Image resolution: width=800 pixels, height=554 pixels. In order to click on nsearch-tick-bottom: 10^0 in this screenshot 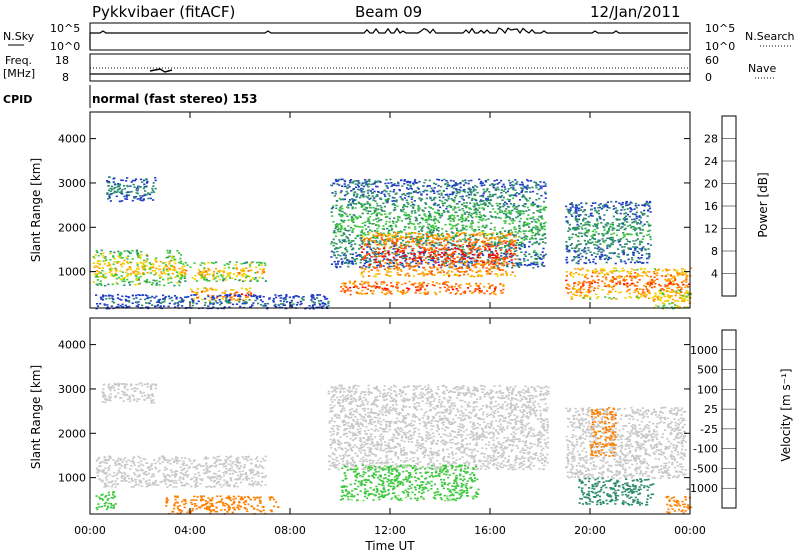, I will do `click(720, 46)`.